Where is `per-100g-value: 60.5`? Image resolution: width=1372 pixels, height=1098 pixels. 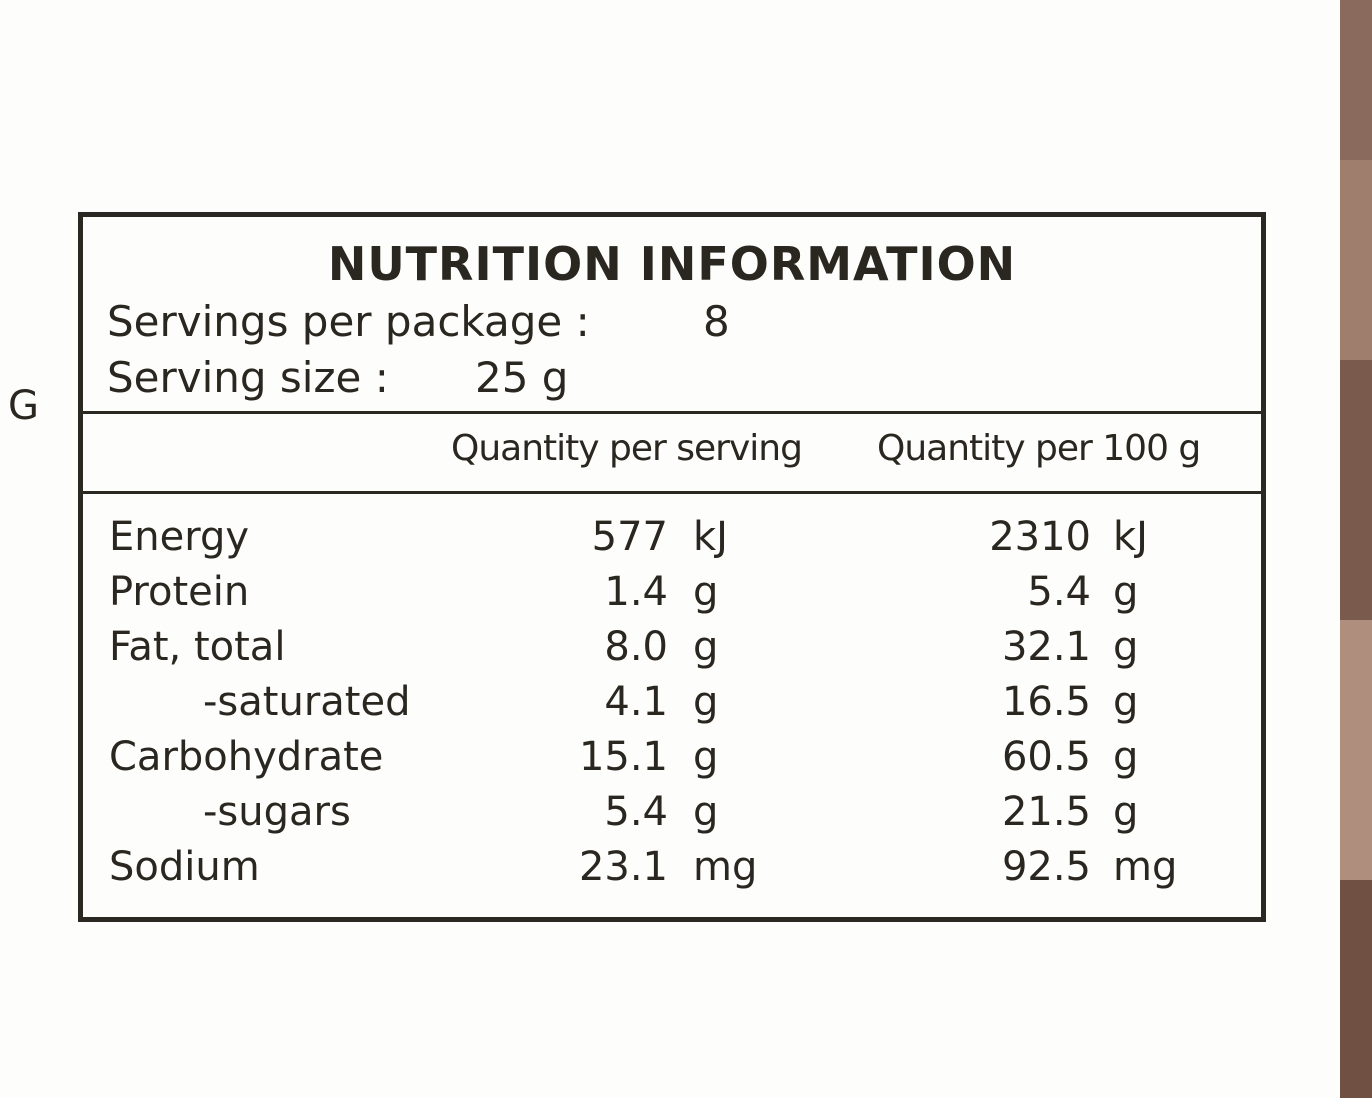
per-100g-value: 60.5 is located at coordinates (1046, 757).